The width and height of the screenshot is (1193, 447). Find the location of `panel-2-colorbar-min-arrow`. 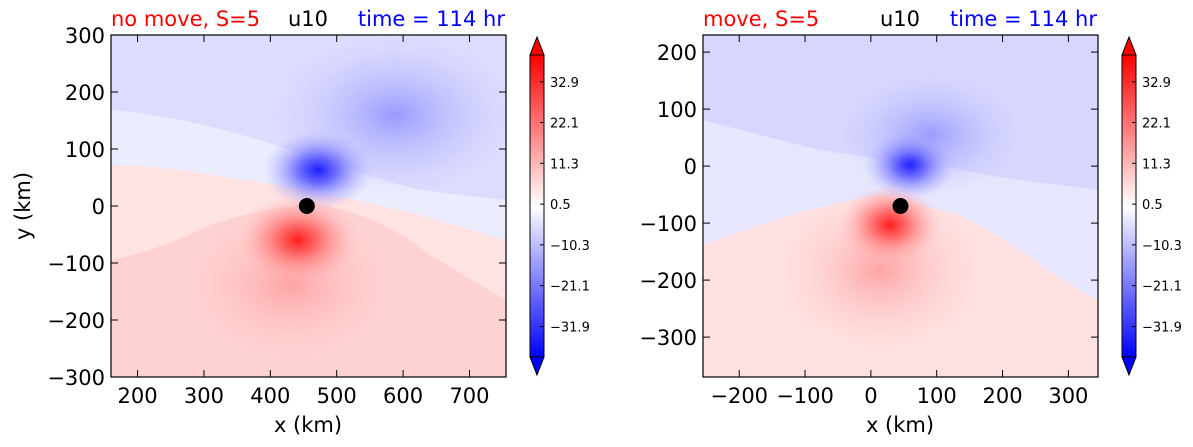

panel-2-colorbar-min-arrow is located at coordinates (1129, 366).